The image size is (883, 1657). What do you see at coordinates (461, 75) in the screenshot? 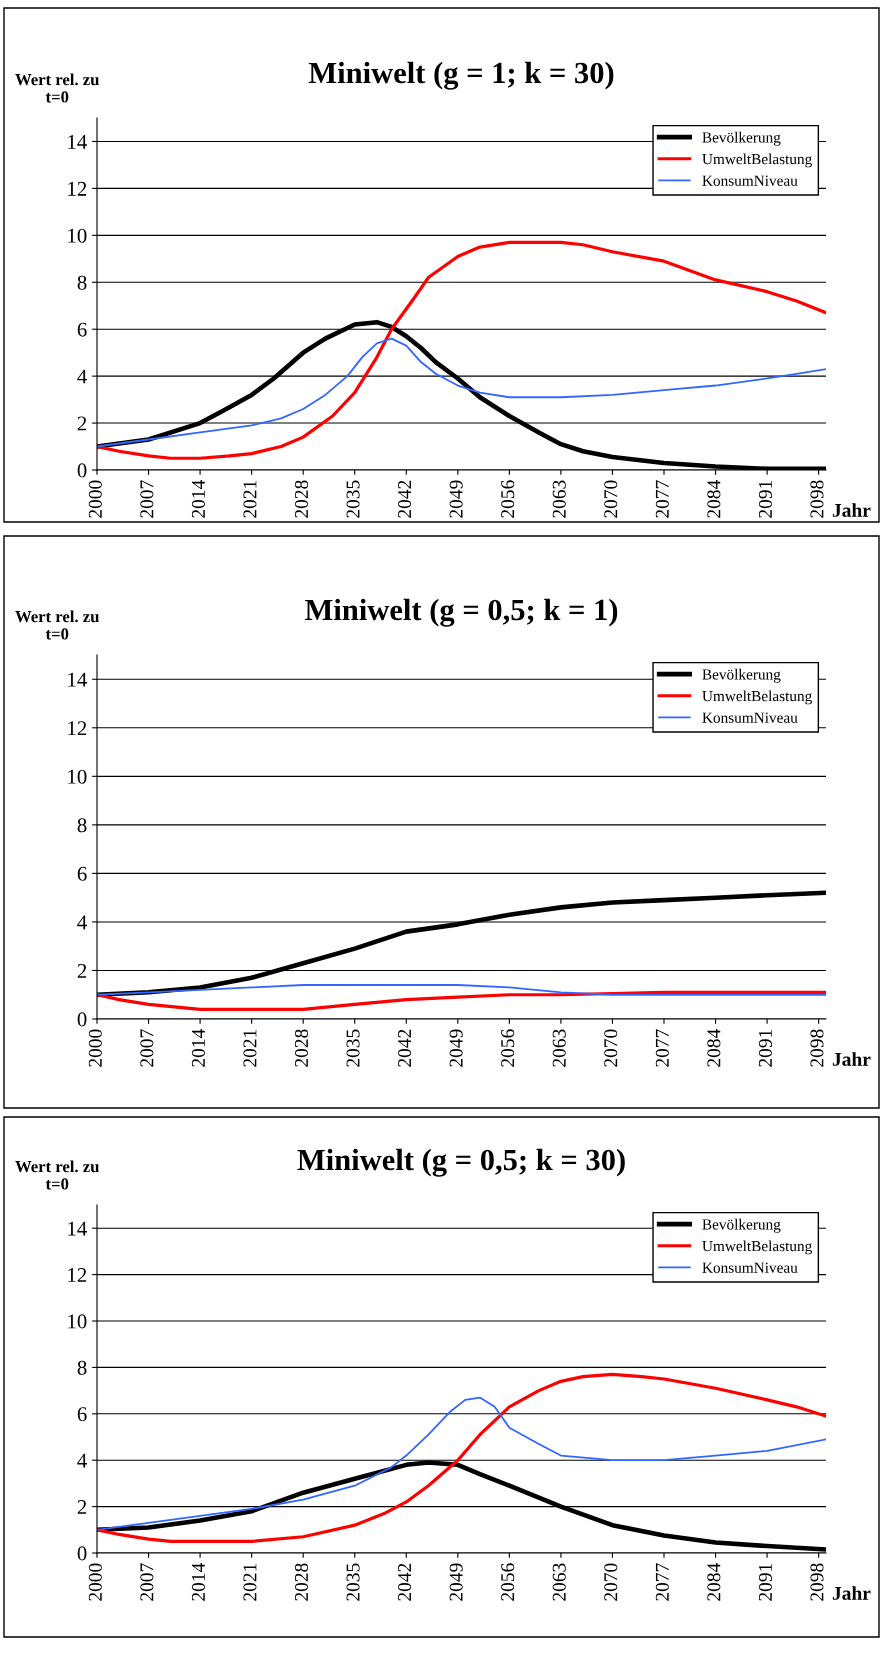
I see `chart-title: Miniwelt (g = 1; k = 30)` at bounding box center [461, 75].